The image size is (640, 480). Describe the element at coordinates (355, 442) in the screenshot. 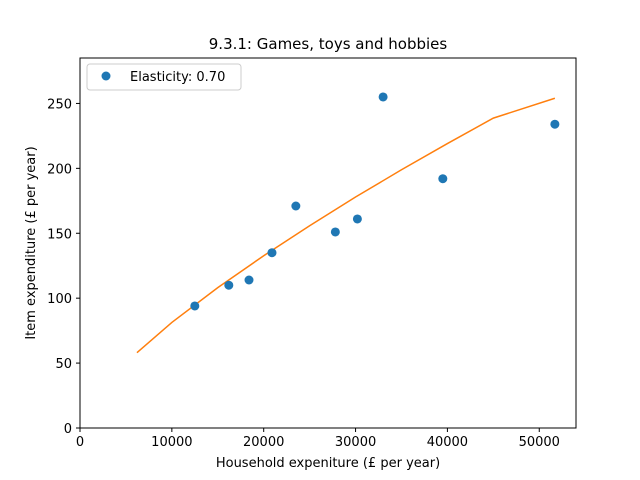

I see `x-tick-label: 30000` at that location.